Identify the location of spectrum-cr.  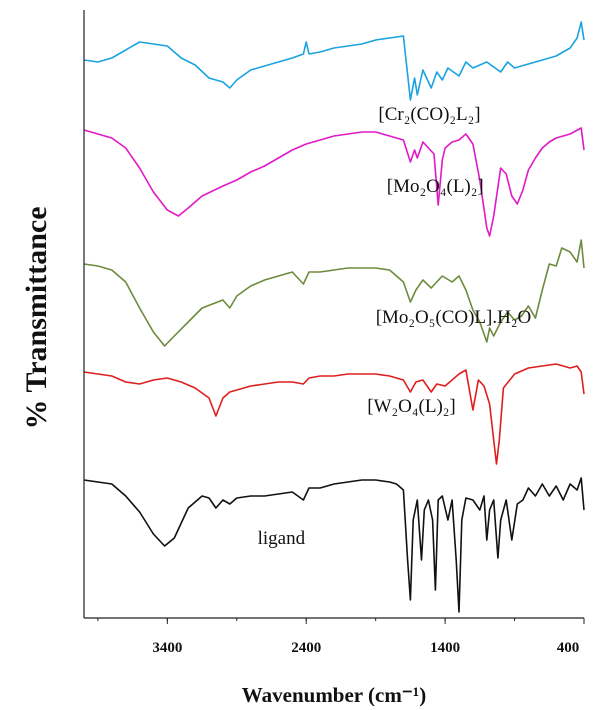
(334, 61).